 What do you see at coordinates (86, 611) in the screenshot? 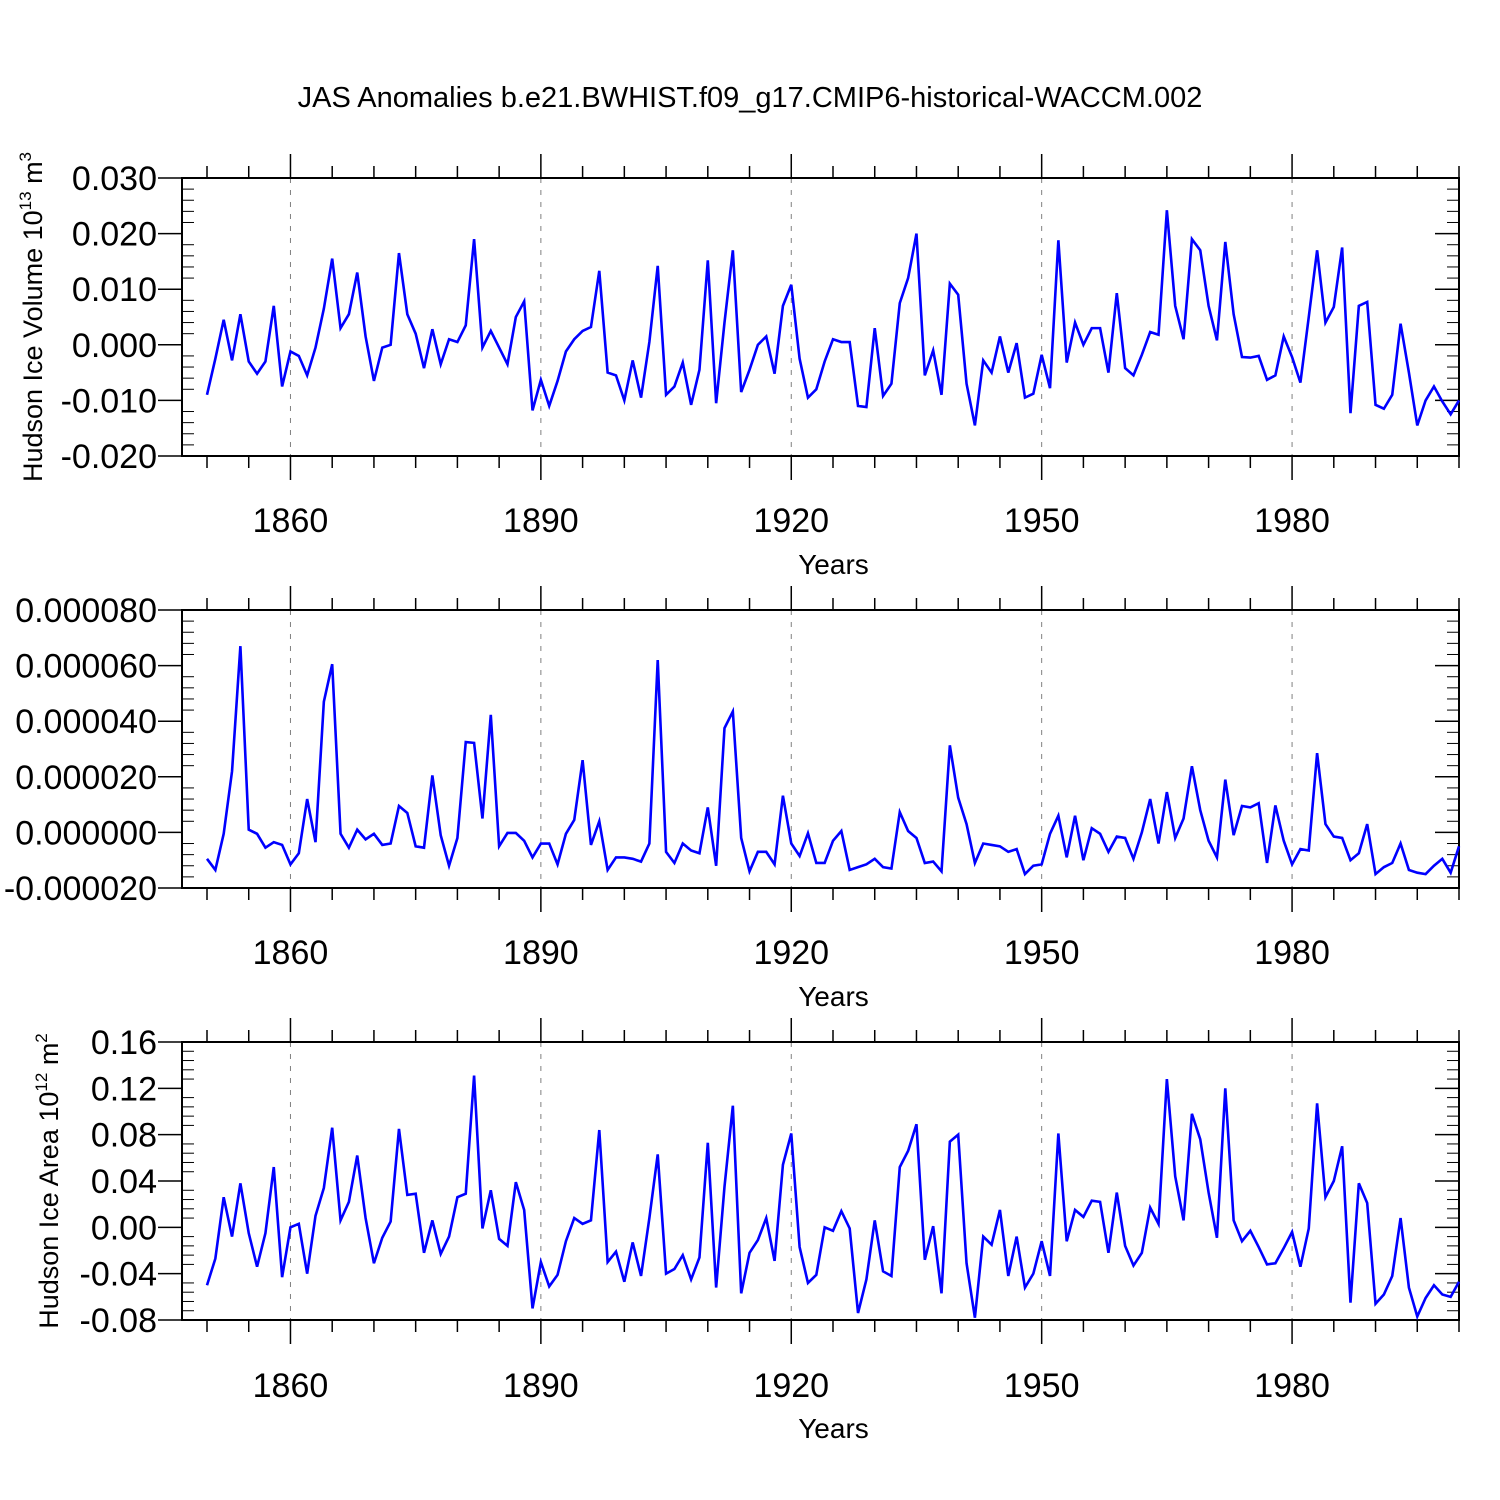
I see `y-tick-label: 0.000080` at bounding box center [86, 611].